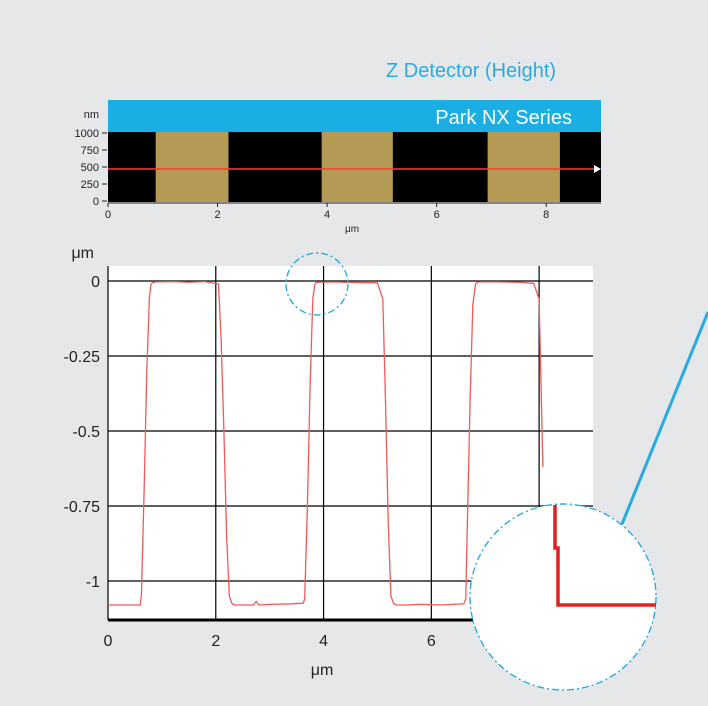 This screenshot has width=708, height=706. What do you see at coordinates (82, 507) in the screenshot?
I see `y-tick-label: -0.75` at bounding box center [82, 507].